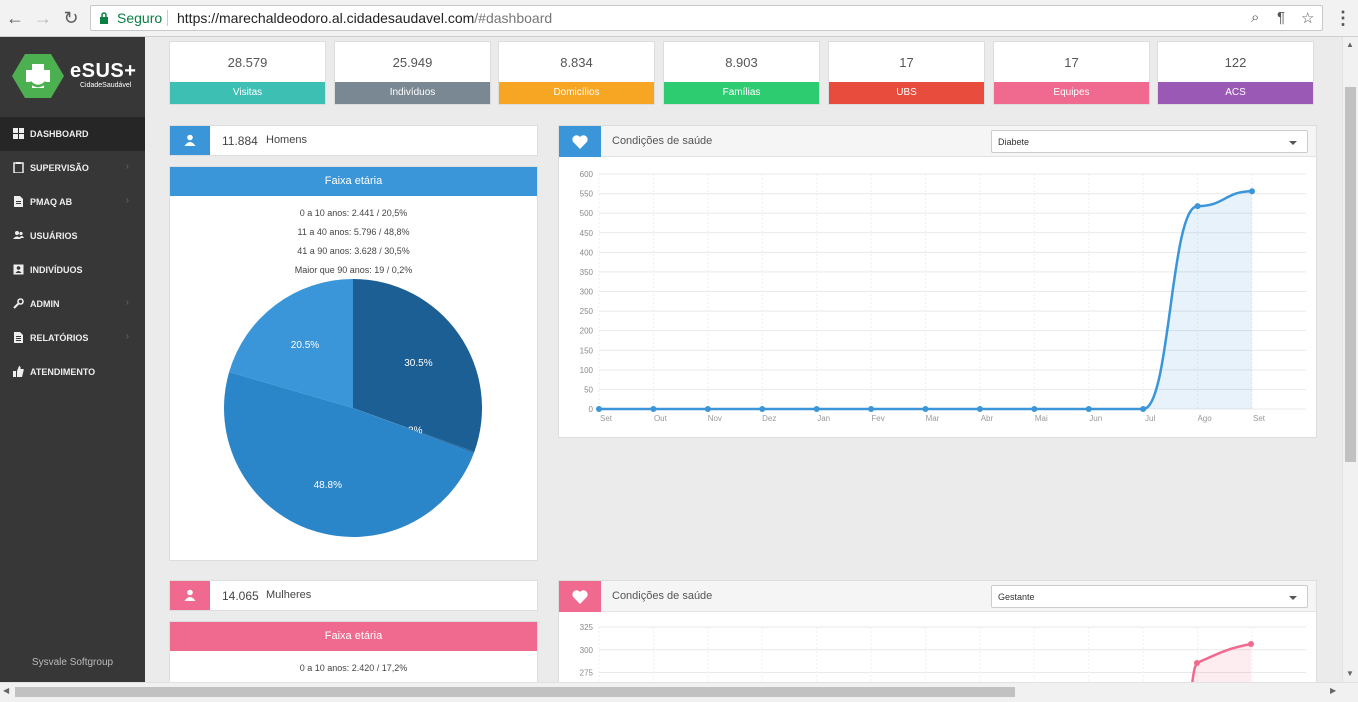  Describe the element at coordinates (741, 73) in the screenshot. I see `stat-card-familias: 8.903 Famílias` at that location.